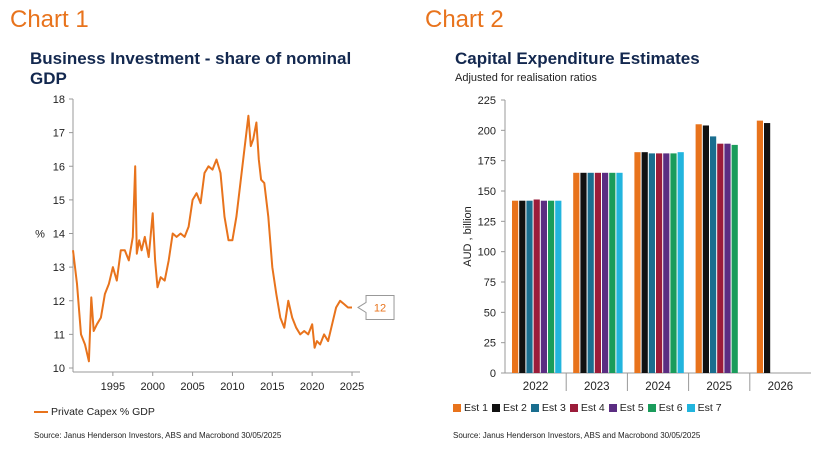  I want to click on y-tick-label: 17, so click(59, 134).